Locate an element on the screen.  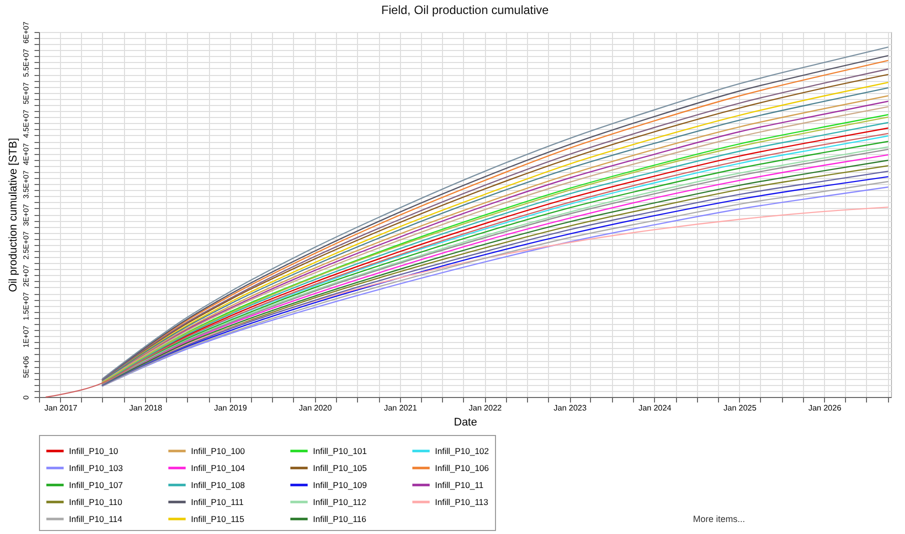
x-tick-label: Jan 2025 is located at coordinates (740, 408).